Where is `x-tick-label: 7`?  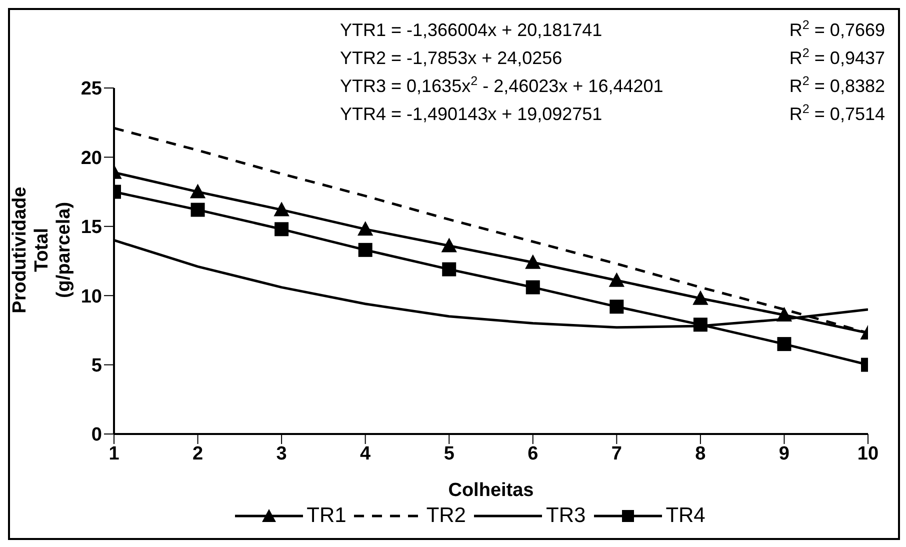
x-tick-label: 7 is located at coordinates (616, 453).